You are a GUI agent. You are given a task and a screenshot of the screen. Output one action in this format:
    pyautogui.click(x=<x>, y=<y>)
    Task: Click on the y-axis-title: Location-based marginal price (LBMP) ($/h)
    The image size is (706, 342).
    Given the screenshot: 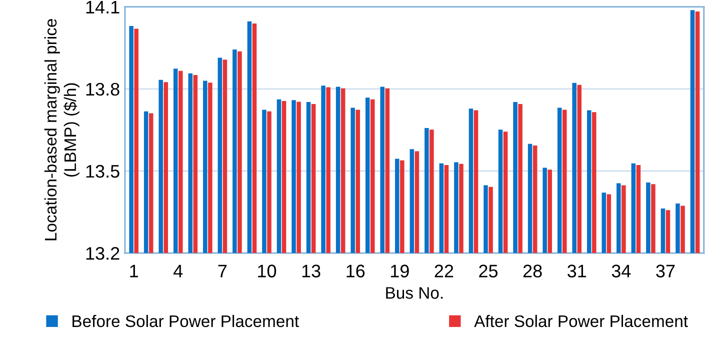 What is the action you would take?
    pyautogui.click(x=62, y=129)
    